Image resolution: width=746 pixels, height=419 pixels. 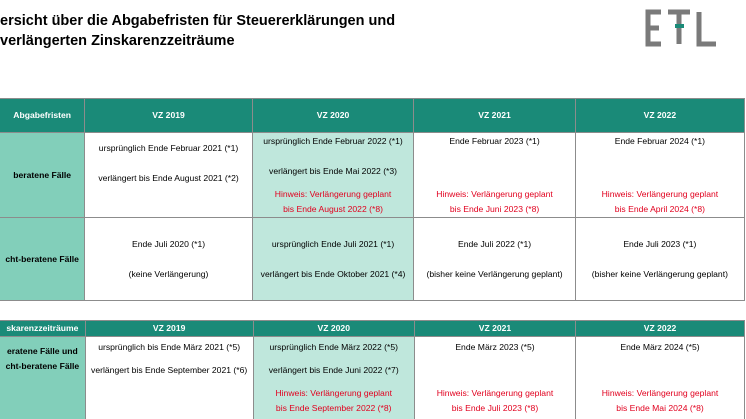 What do you see at coordinates (660, 243) in the screenshot?
I see `cell-text: Ende Juli 2023 (*1)` at bounding box center [660, 243].